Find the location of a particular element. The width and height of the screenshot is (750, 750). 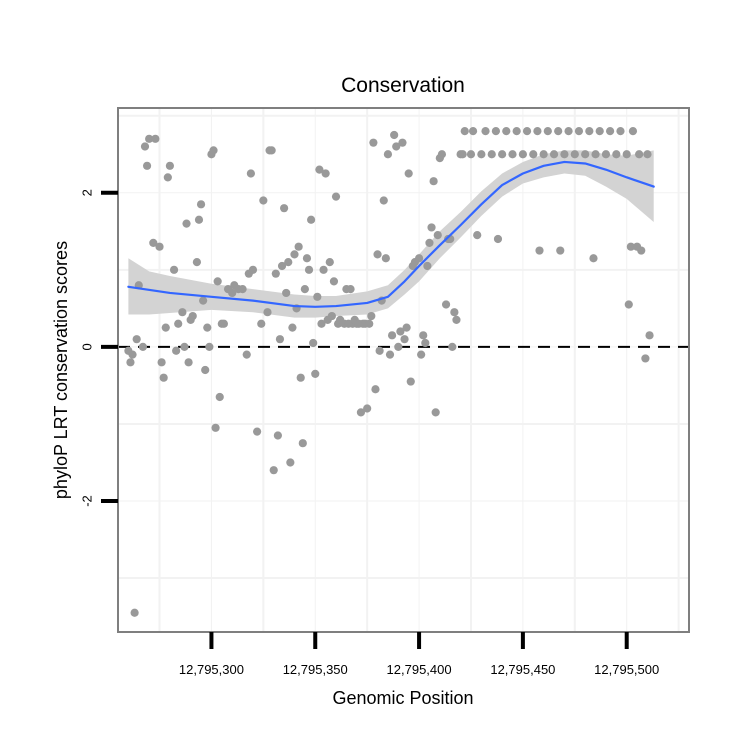

y-tick: 2 is located at coordinates (98, 192).